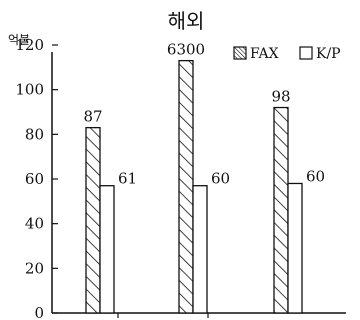 Image resolution: width=360 pixels, height=320 pixels. What do you see at coordinates (186, 21) in the screenshot?
I see `chart-title: 해외` at bounding box center [186, 21].